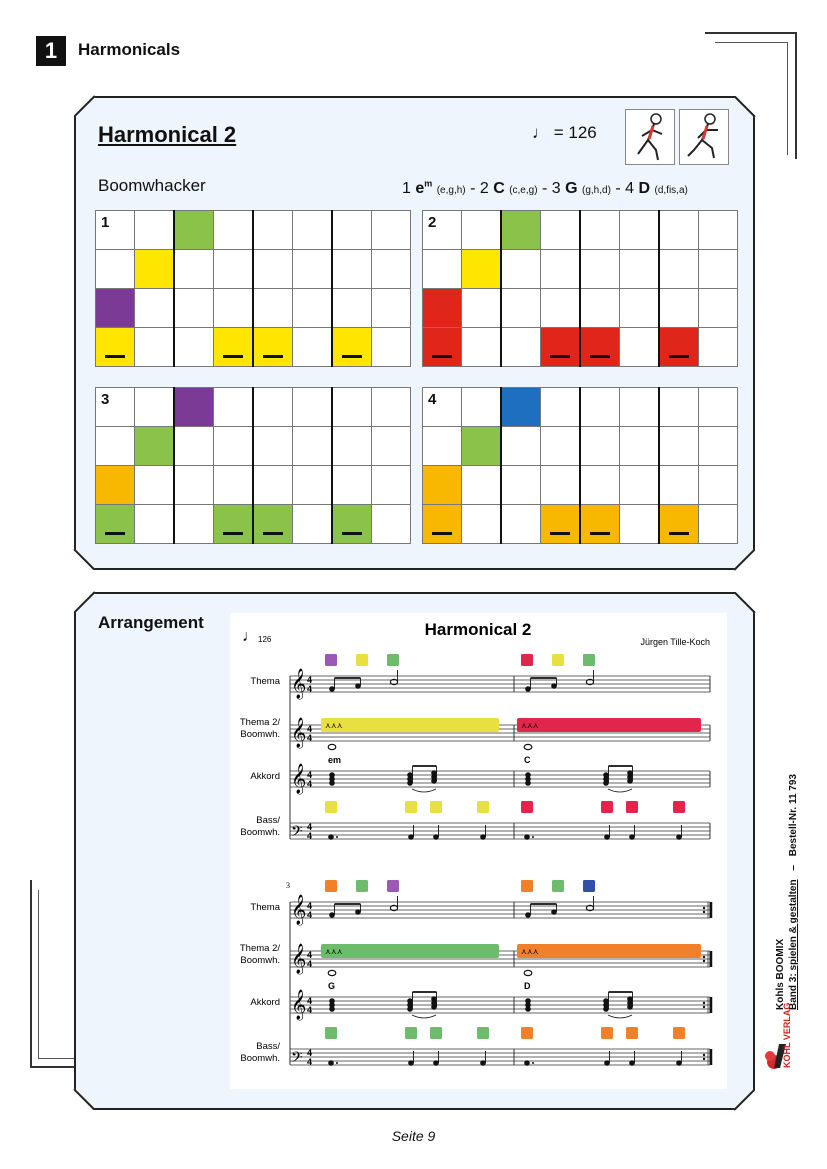  I want to click on staff-label: Bass/, so click(268, 1046).